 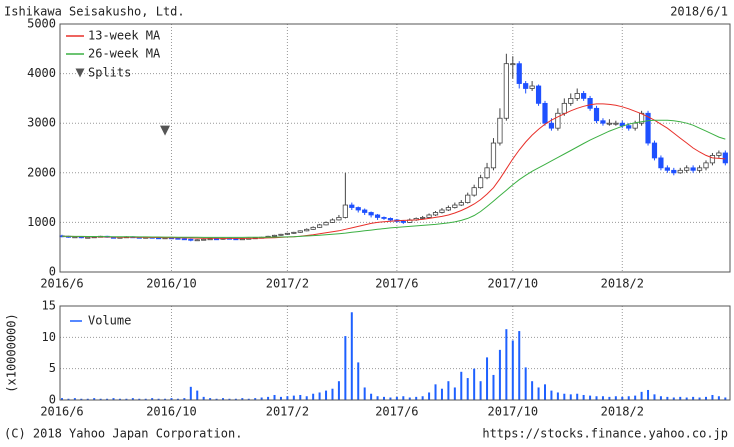 What do you see at coordinates (287, 284) in the screenshot?
I see `x-tick-label: 2017/2` at bounding box center [287, 284].